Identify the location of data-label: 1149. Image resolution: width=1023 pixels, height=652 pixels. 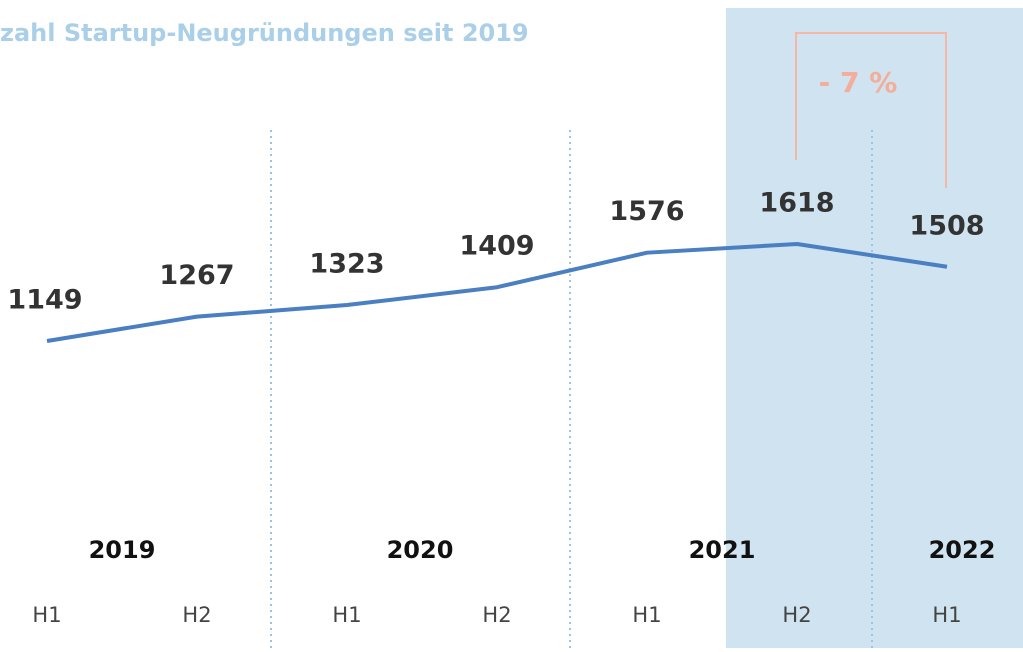
(44, 300).